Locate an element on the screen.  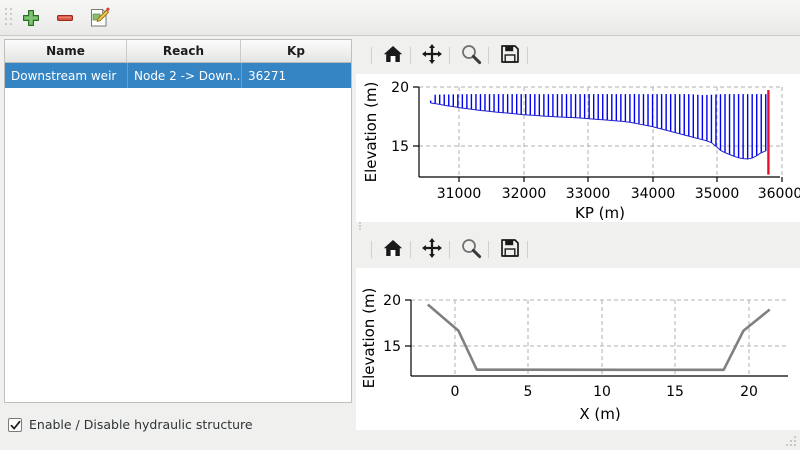
zoom-button-top is located at coordinates (471, 55).